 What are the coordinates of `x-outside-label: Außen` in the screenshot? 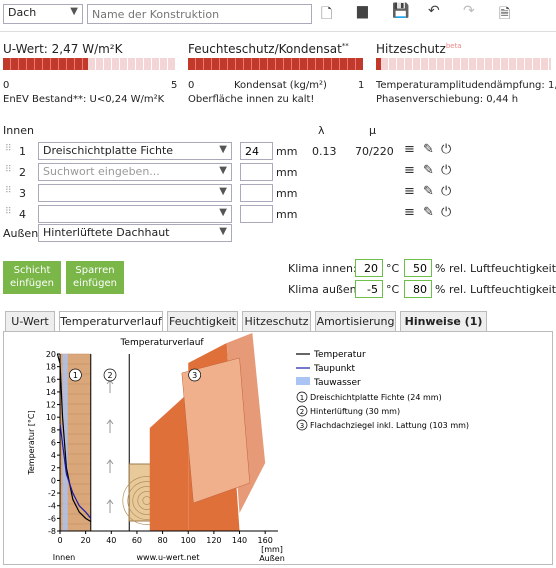 It's located at (272, 558).